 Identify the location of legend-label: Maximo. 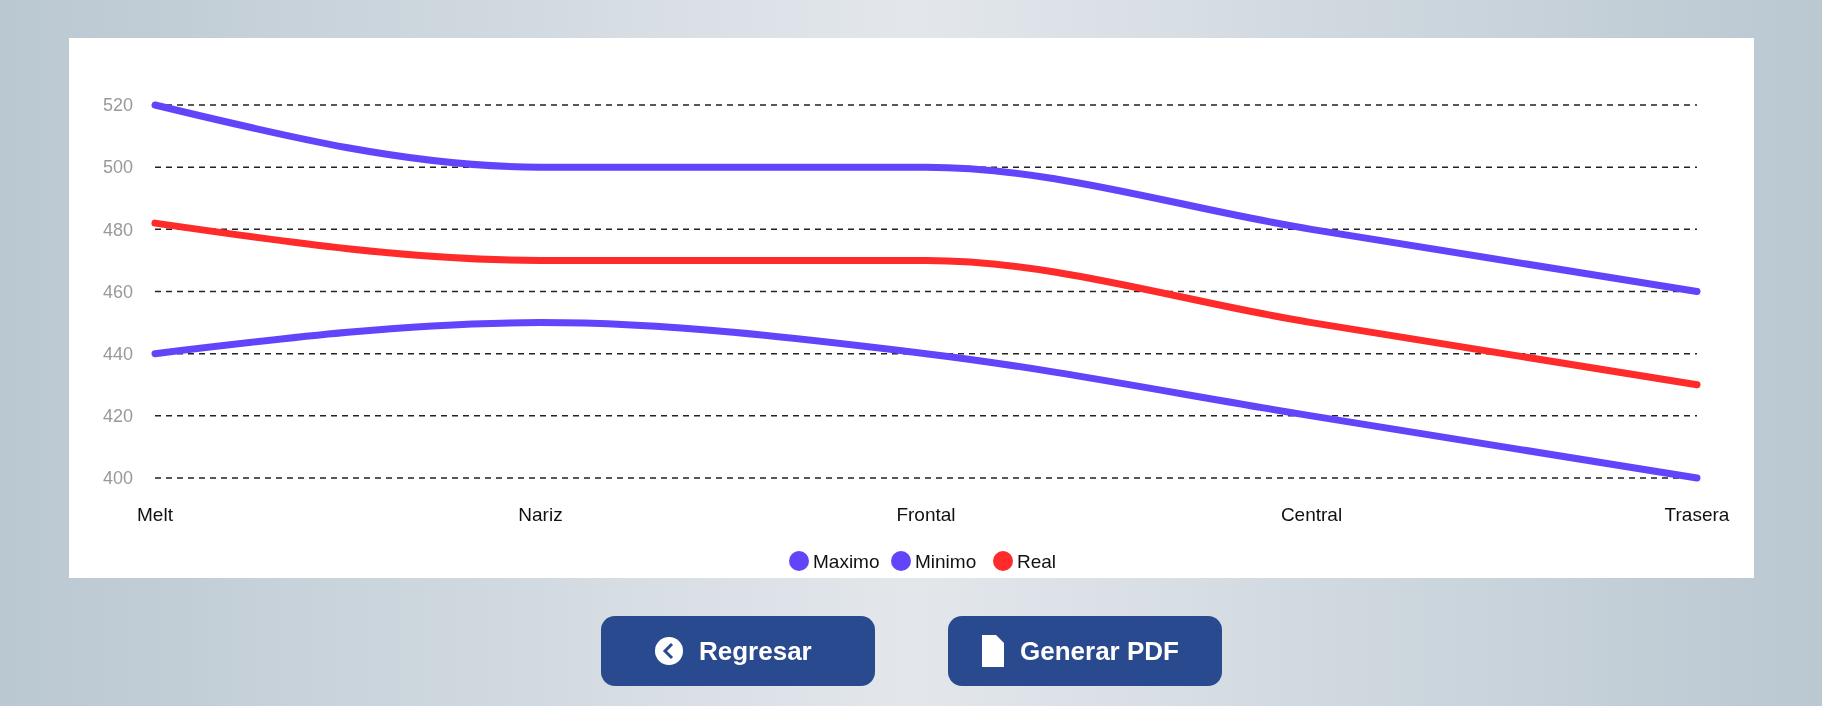
(846, 561).